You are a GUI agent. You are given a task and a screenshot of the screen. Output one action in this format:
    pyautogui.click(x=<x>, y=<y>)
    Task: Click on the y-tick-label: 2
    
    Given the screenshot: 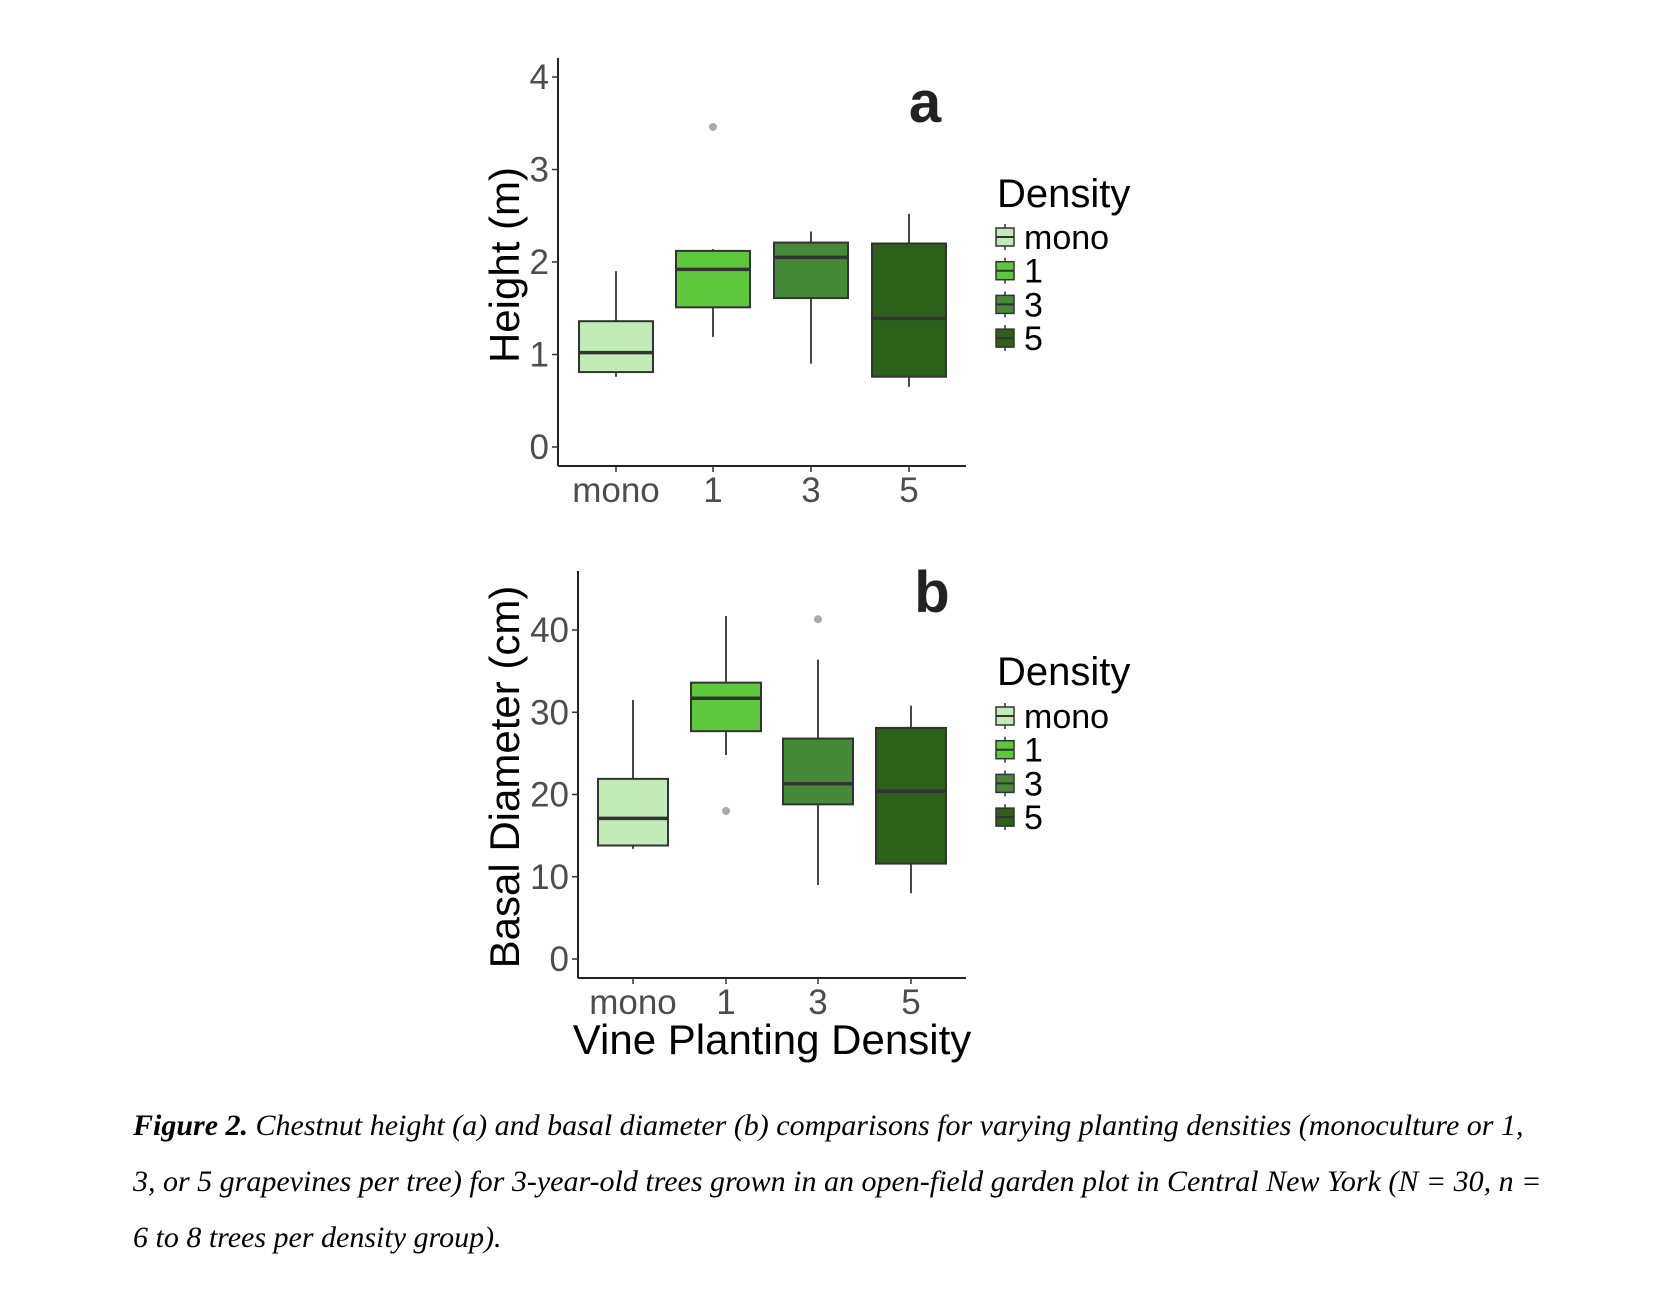 What is the action you would take?
    pyautogui.click(x=539, y=262)
    